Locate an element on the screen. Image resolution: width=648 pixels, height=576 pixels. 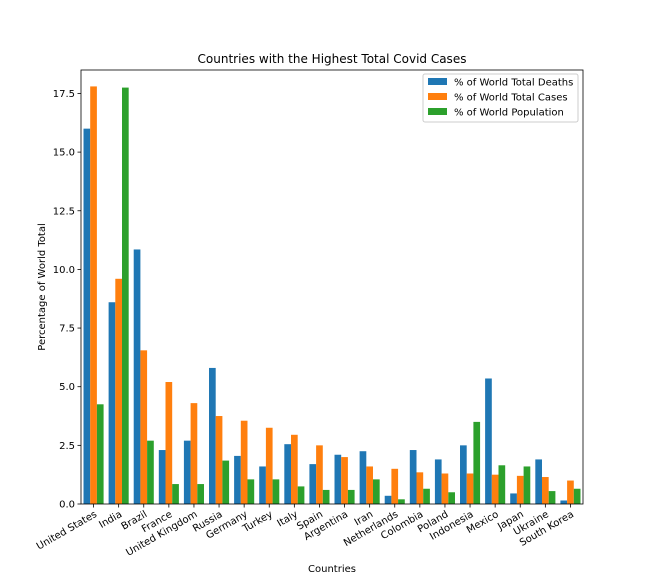
bar-2-france is located at coordinates (169, 443).